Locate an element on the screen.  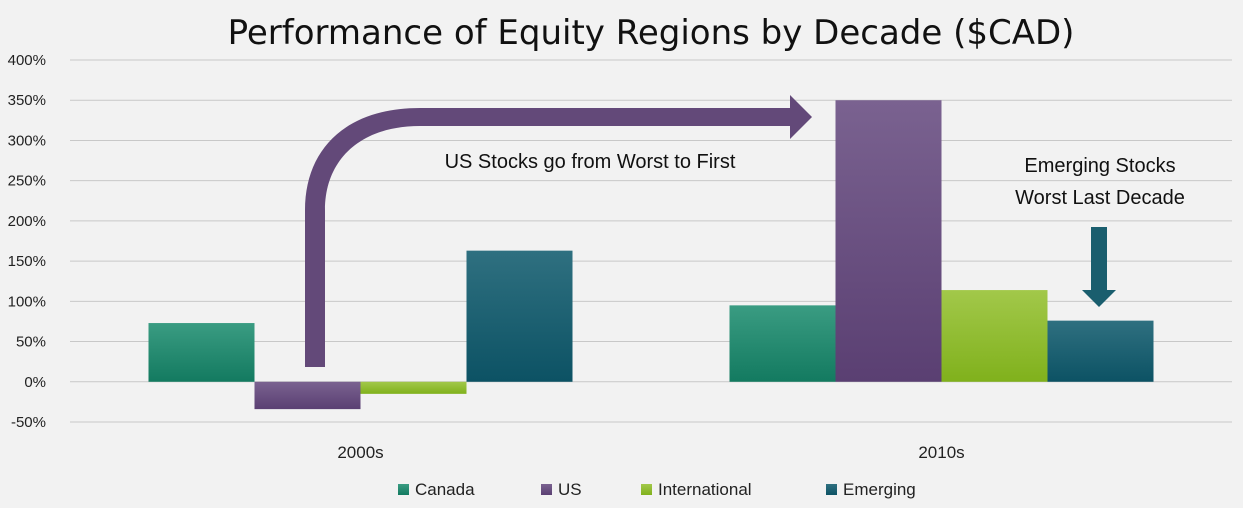
bar-international-2010s is located at coordinates (994, 336).